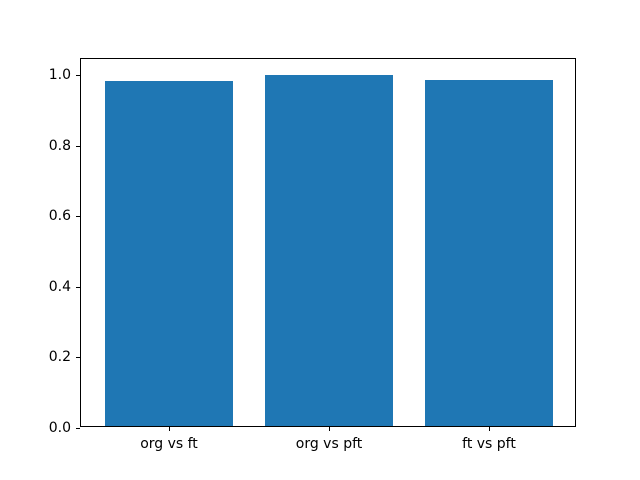 This screenshot has height=480, width=640. What do you see at coordinates (59, 428) in the screenshot?
I see `y-tick-label: 0.0` at bounding box center [59, 428].